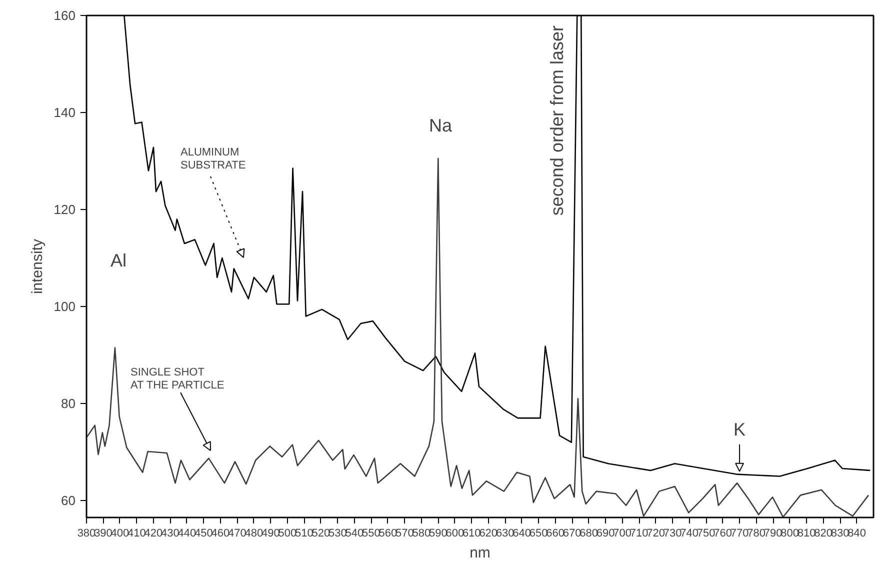  I want to click on x-tick-label: 840, so click(857, 534).